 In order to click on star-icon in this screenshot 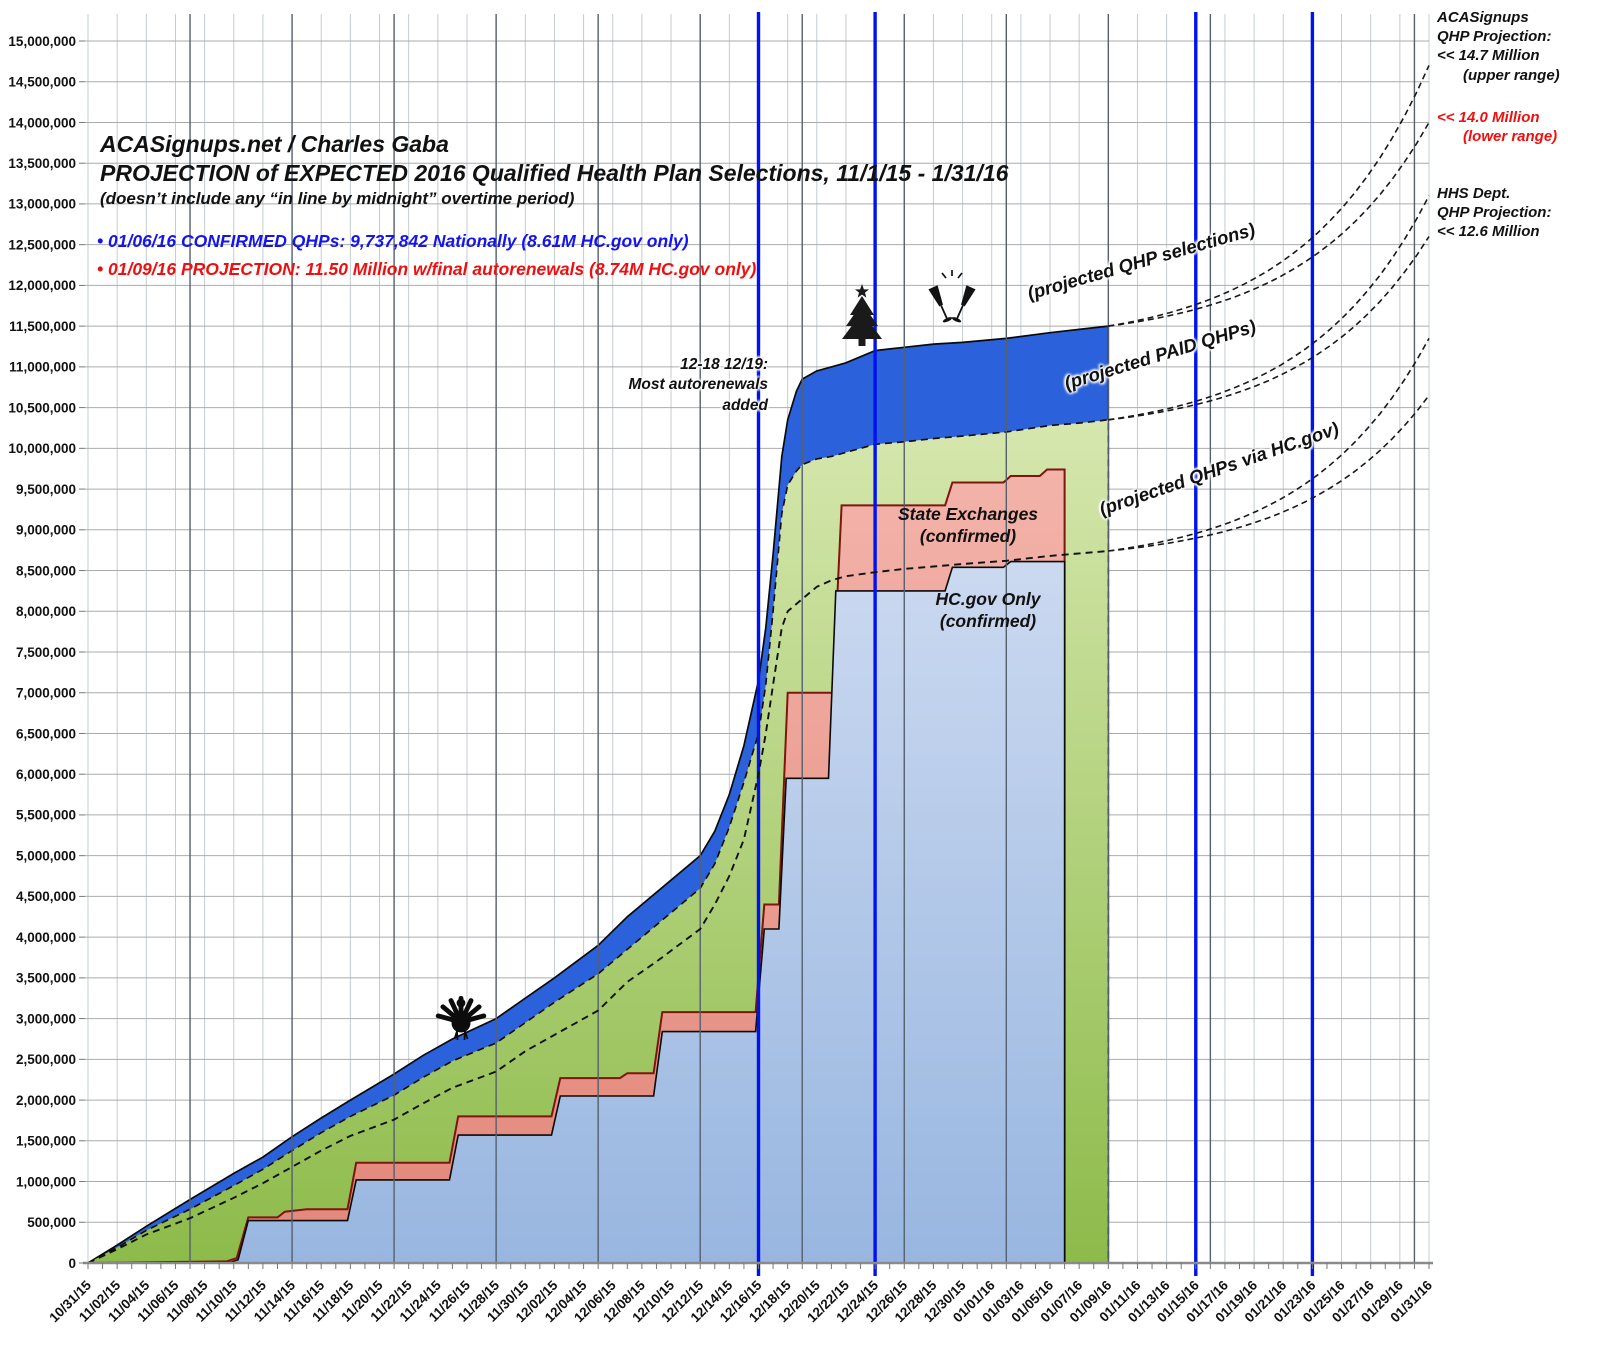, I will do `click(862, 291)`.